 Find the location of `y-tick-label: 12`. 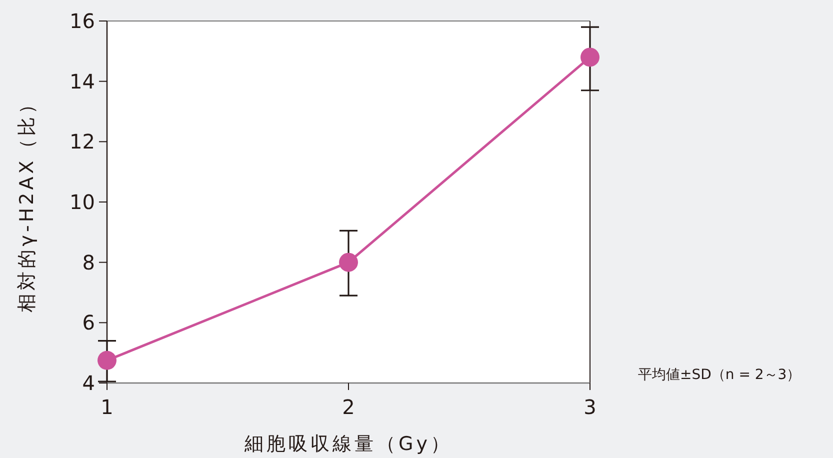

y-tick-label: 12 is located at coordinates (82, 142).